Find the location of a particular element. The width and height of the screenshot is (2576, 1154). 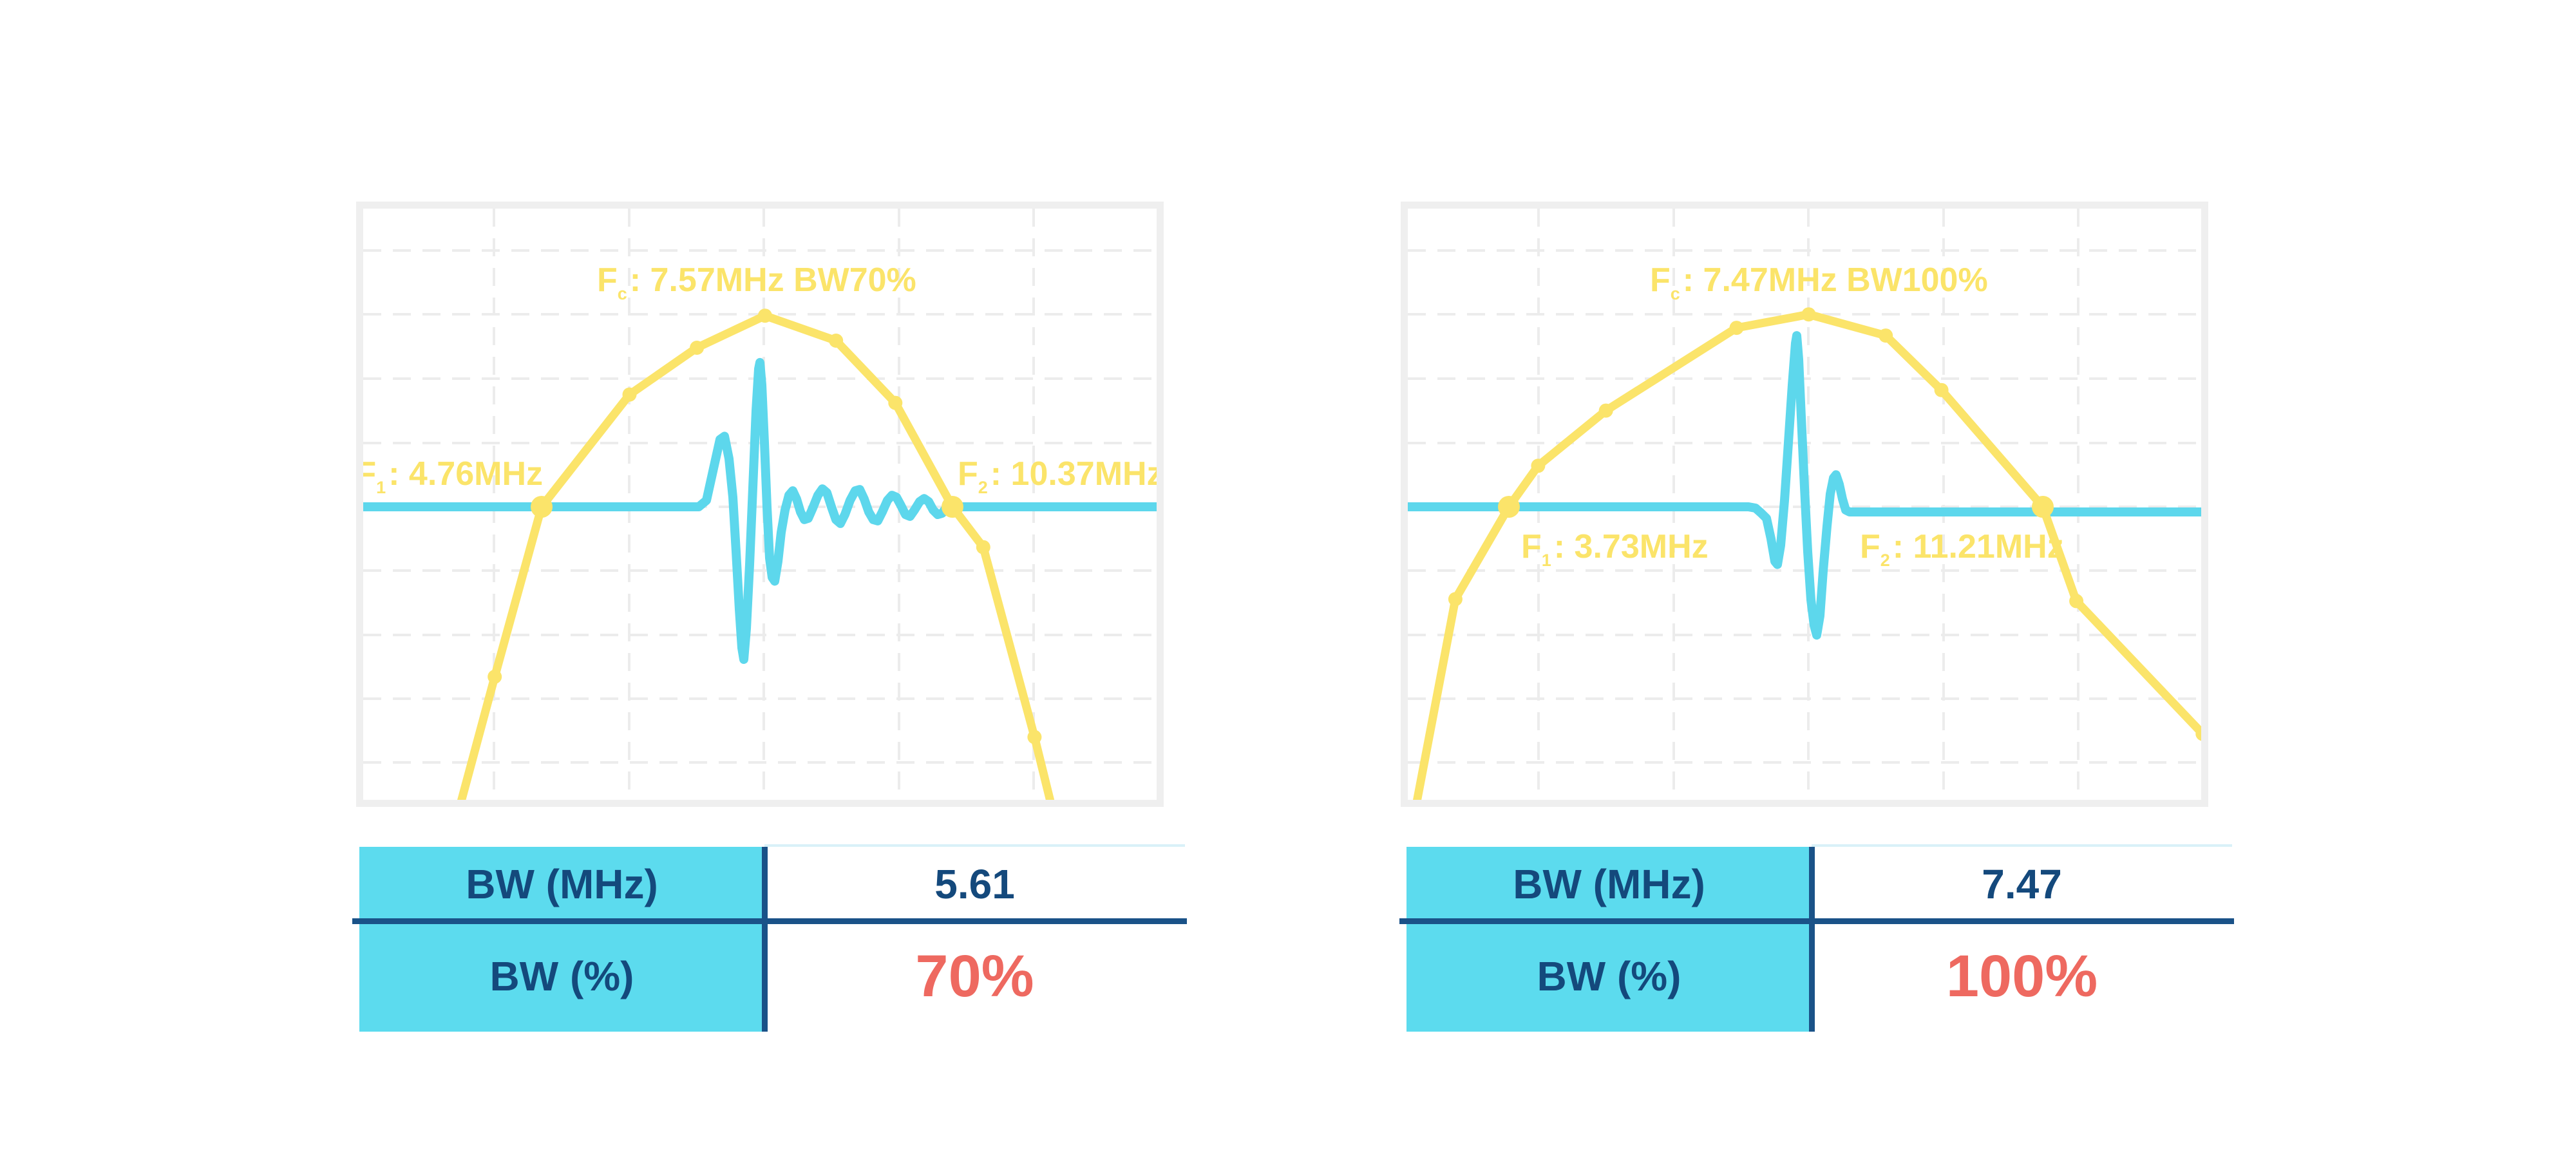

table-column-divider-right is located at coordinates (1812, 940).